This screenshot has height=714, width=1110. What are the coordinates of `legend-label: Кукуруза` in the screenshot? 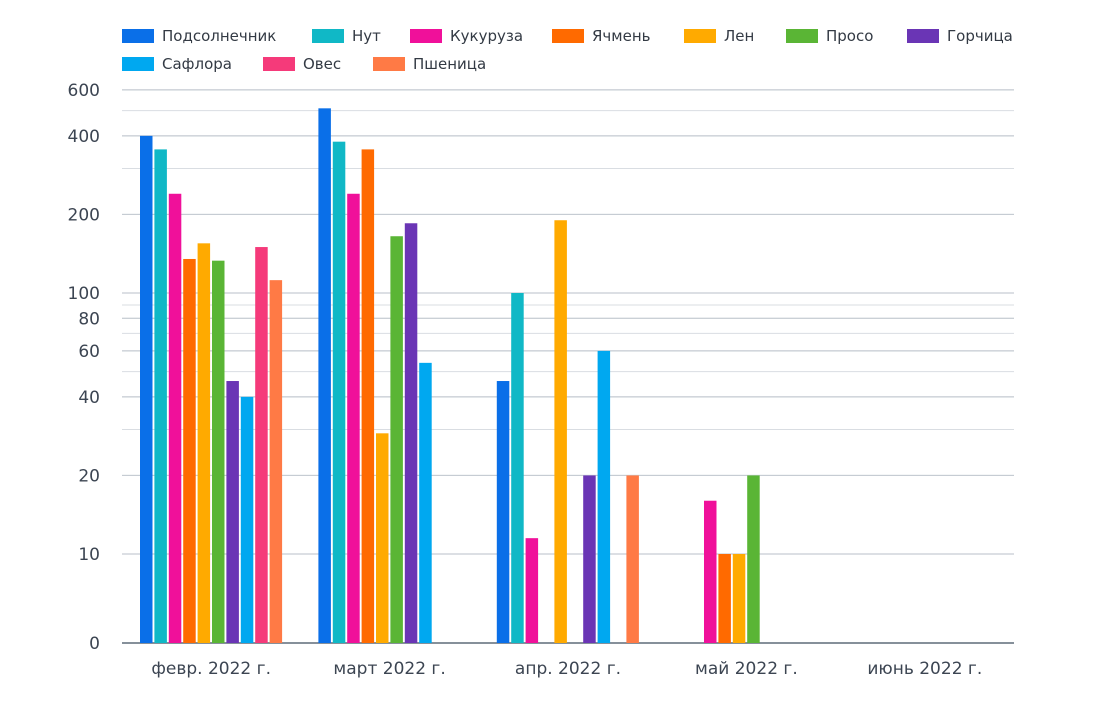 It's located at (487, 36).